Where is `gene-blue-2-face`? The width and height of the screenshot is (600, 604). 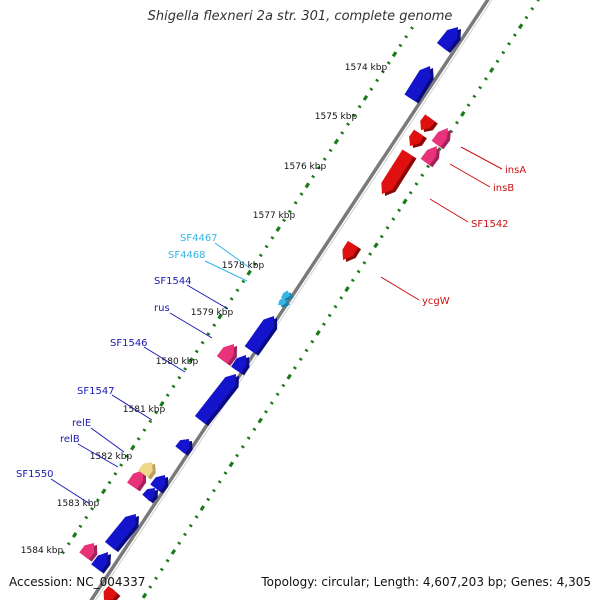
gene-blue-2-face is located at coordinates (259, 335).